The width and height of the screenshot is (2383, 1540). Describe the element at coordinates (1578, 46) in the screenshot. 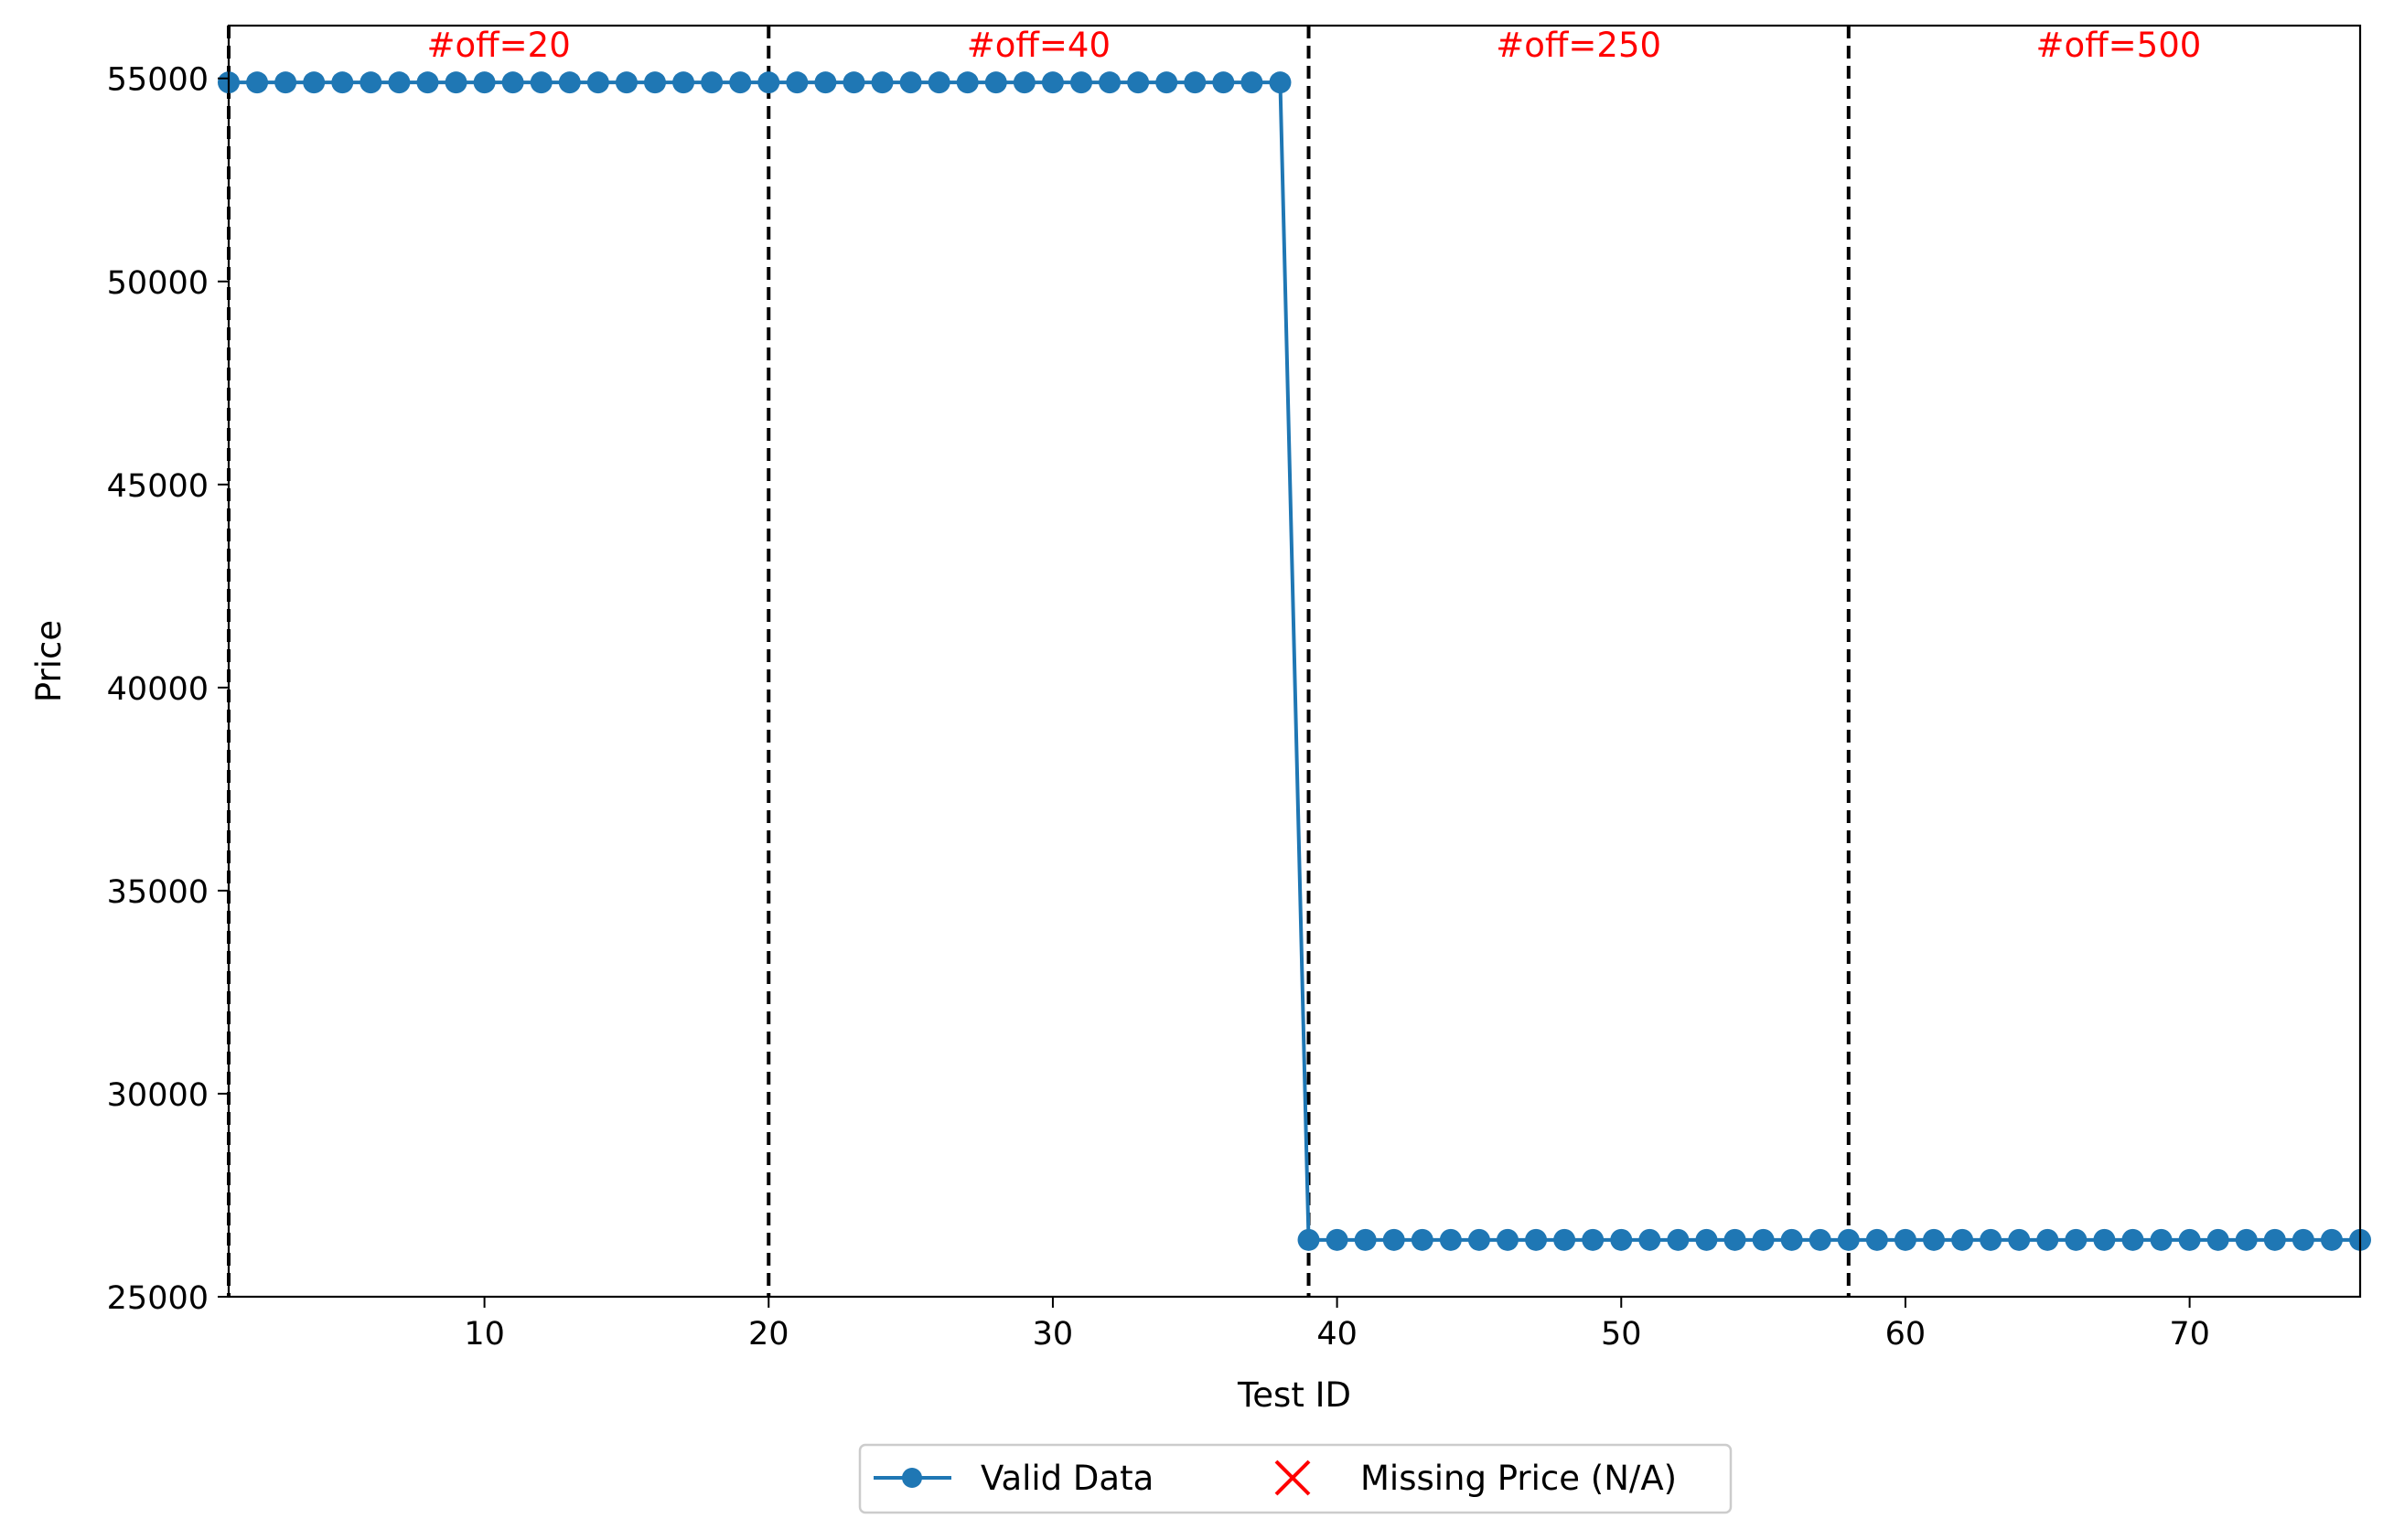

I see `section-annotation: #off=250` at that location.